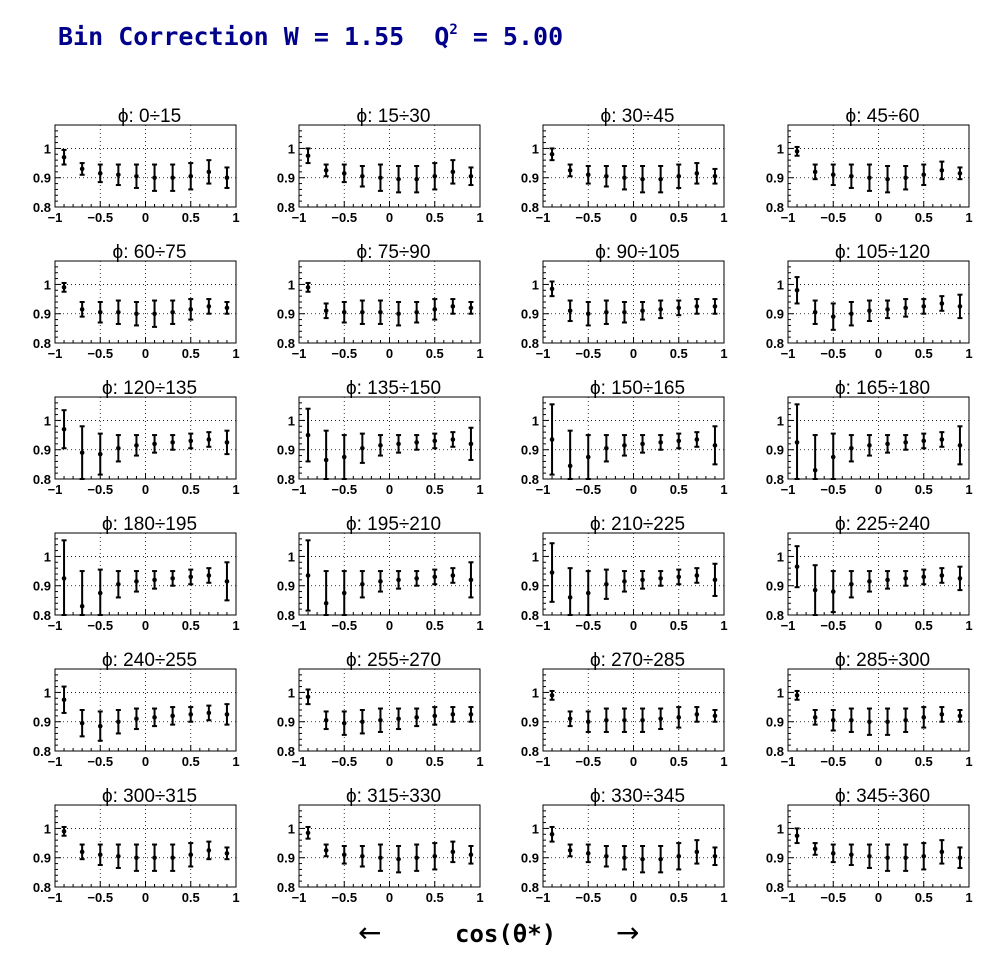 The height and width of the screenshot is (972, 996). What do you see at coordinates (136, 573) in the screenshot?
I see `panel-13: ϕ: 180÷195 −1 −0.5 0 0.5 1 0.8 0.9 1` at bounding box center [136, 573].